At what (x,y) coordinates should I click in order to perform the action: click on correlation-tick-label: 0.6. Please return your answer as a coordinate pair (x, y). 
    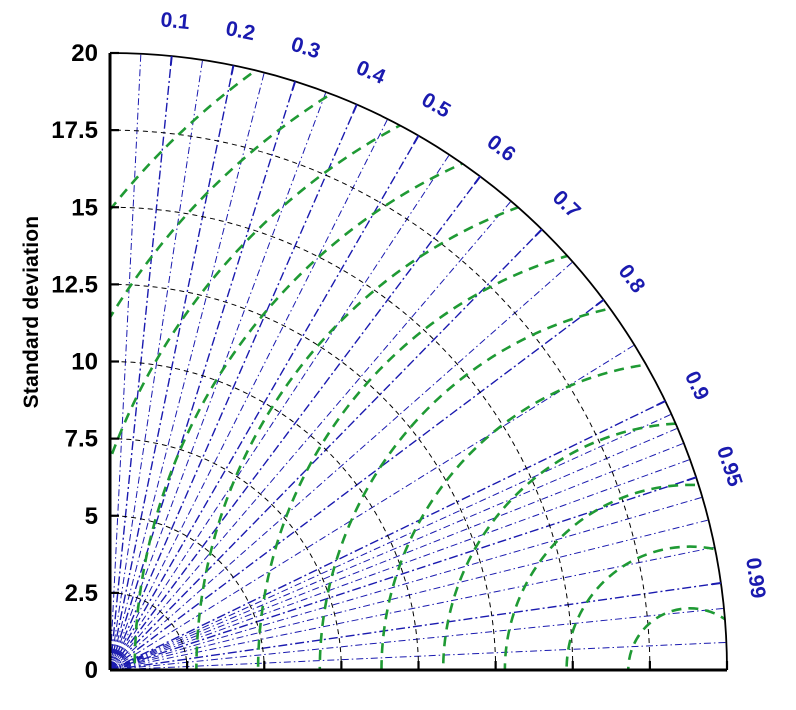
    Looking at the image, I should click on (501, 148).